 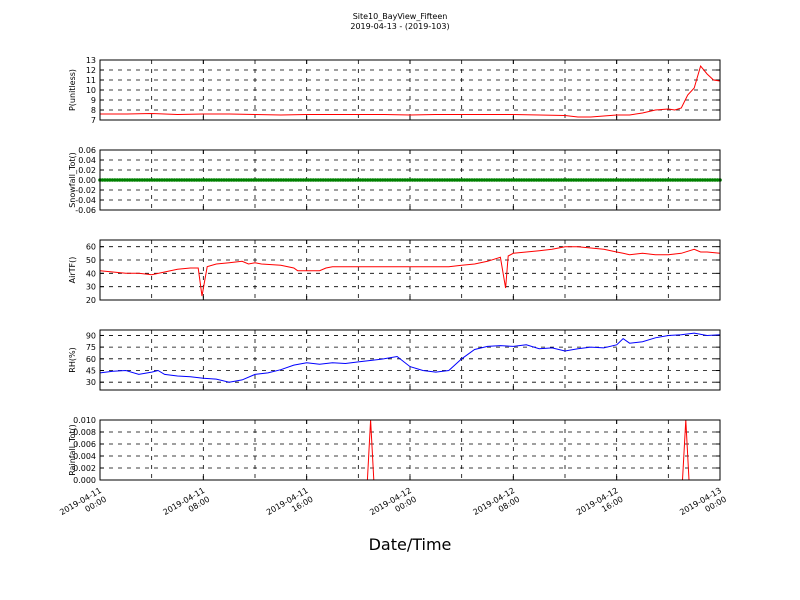 What do you see at coordinates (72, 180) in the screenshot?
I see `y-axis-label: Snowfall_Tot()` at bounding box center [72, 180].